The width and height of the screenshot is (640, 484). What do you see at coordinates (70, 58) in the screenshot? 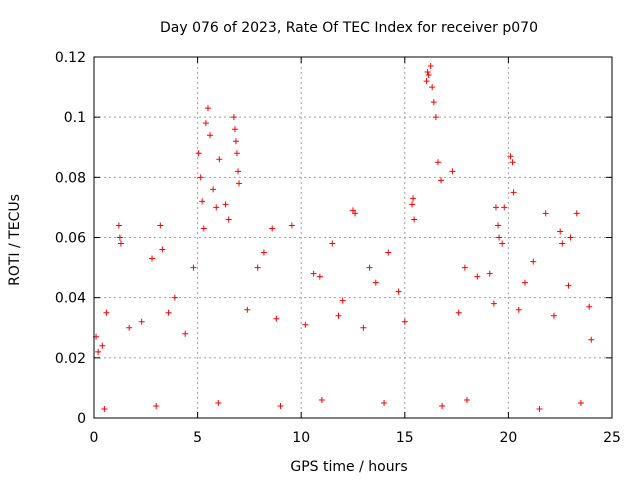
I see `y-tick-label: 0.12` at bounding box center [70, 58].